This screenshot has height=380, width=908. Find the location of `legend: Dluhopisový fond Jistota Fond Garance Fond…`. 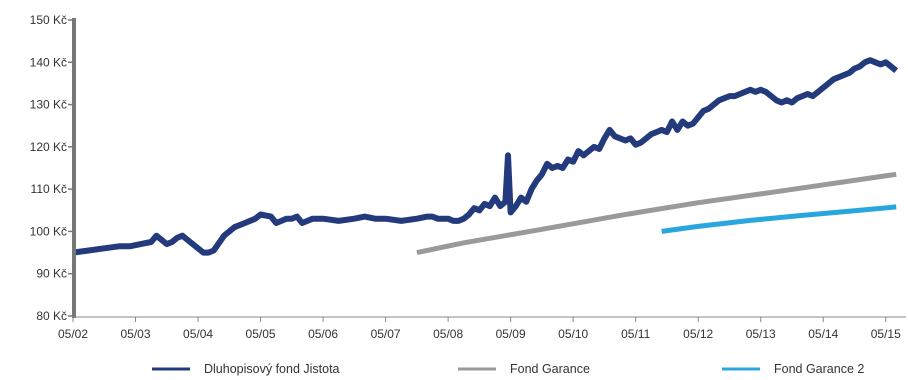

legend: Dluhopisový fond Jistota Fond Garance Fond… is located at coordinates (508, 369).